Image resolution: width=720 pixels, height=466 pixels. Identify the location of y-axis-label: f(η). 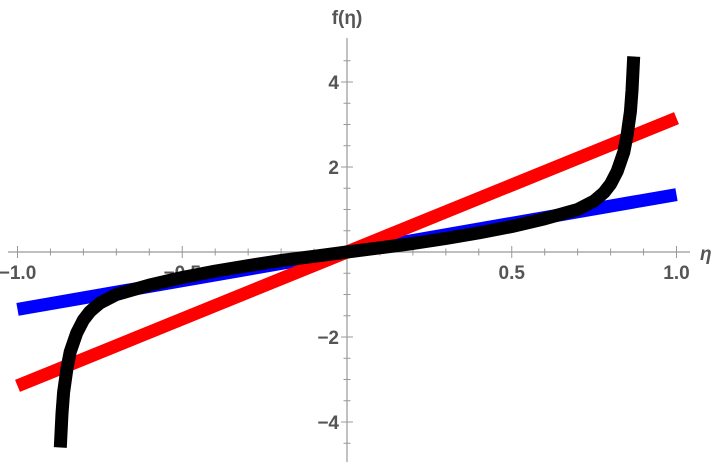
(347, 18).